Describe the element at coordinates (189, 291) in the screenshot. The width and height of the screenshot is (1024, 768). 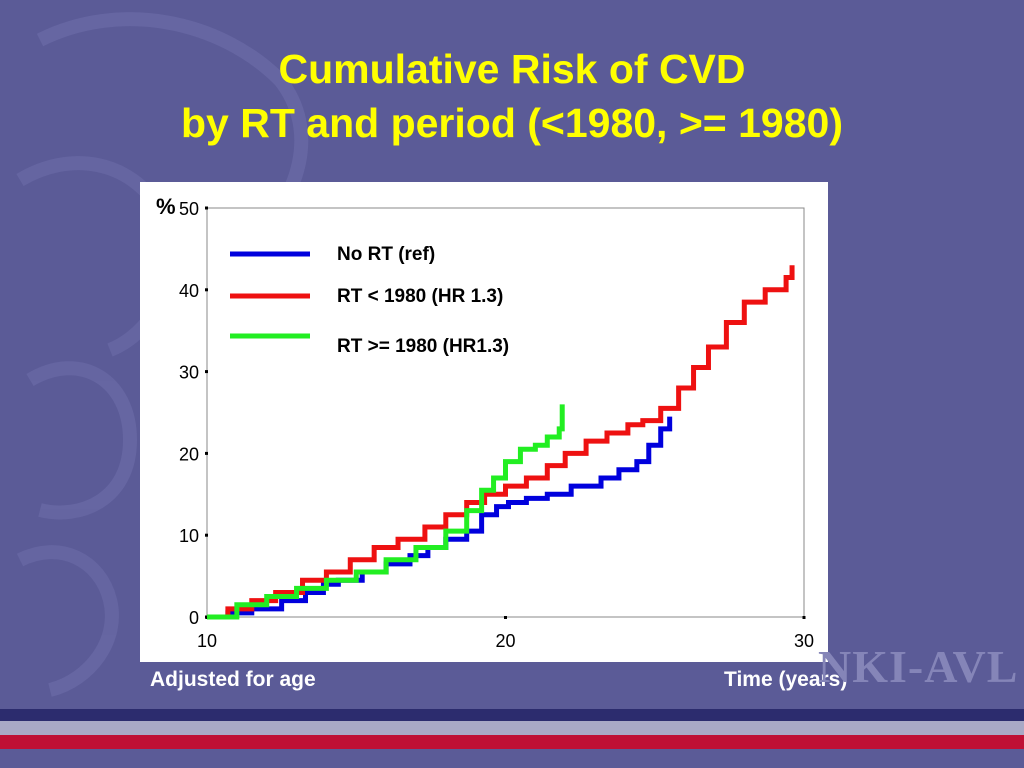
I see `y-tick-label-40: 40` at that location.